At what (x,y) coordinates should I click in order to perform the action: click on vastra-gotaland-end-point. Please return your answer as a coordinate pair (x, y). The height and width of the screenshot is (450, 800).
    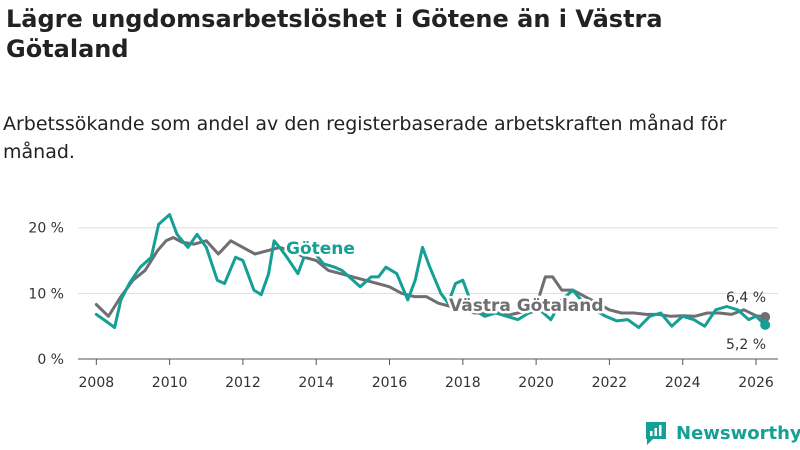
    Looking at the image, I should click on (765, 316).